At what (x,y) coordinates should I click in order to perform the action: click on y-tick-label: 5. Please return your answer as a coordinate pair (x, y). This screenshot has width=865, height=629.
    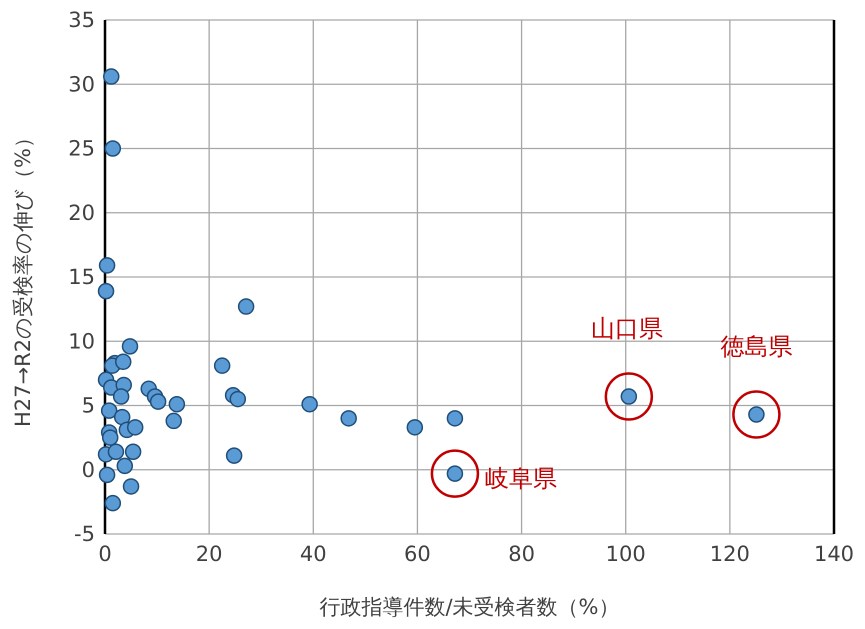
    Looking at the image, I should click on (88, 406).